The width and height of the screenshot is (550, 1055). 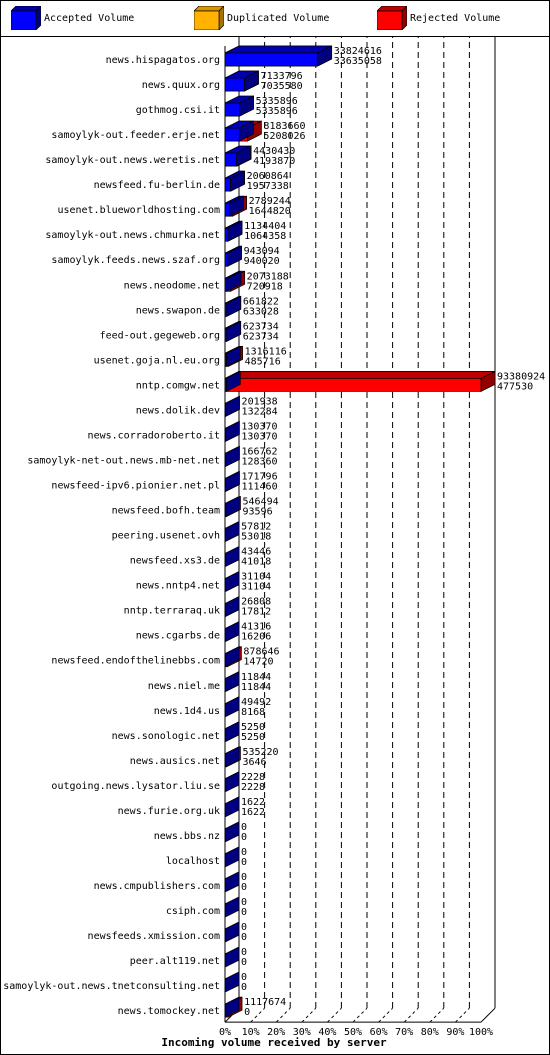 What do you see at coordinates (256, 602) in the screenshot?
I see `value-label-offered: 26808` at bounding box center [256, 602].